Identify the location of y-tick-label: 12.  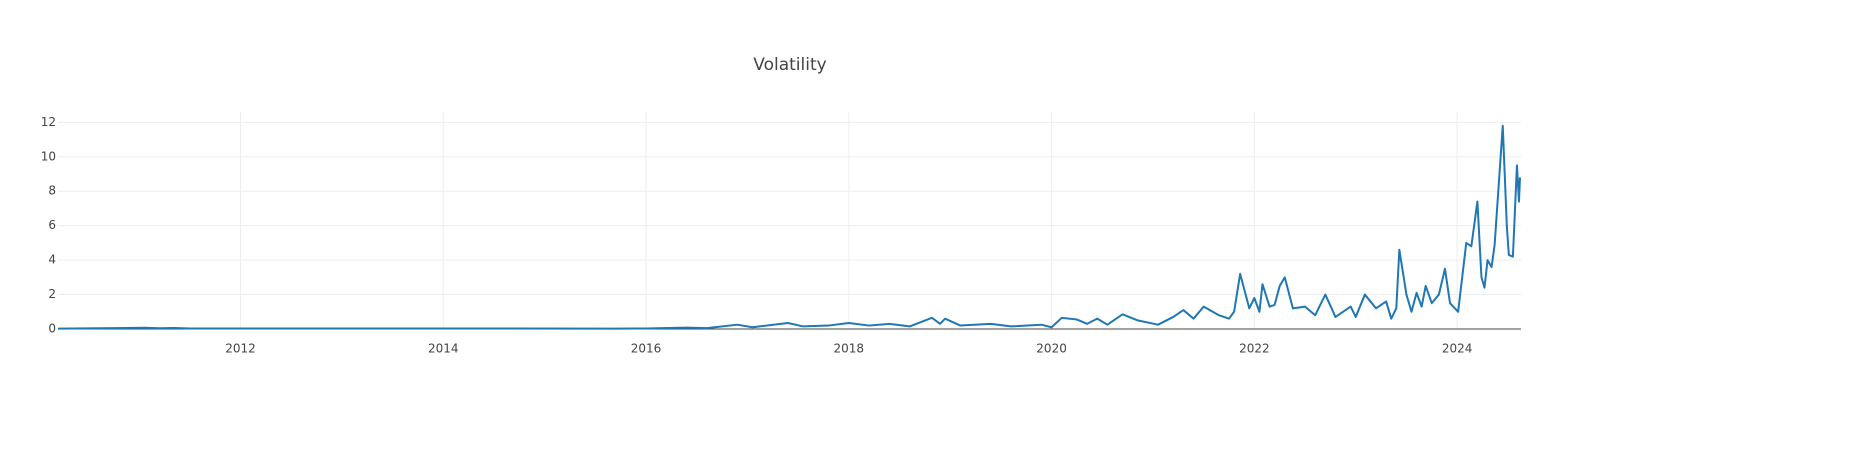
(48, 122).